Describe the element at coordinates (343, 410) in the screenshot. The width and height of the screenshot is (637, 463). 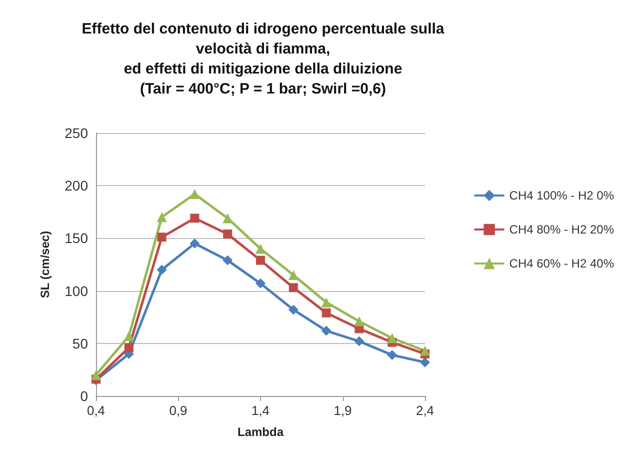
I see `x-tick-label: 1,9` at that location.